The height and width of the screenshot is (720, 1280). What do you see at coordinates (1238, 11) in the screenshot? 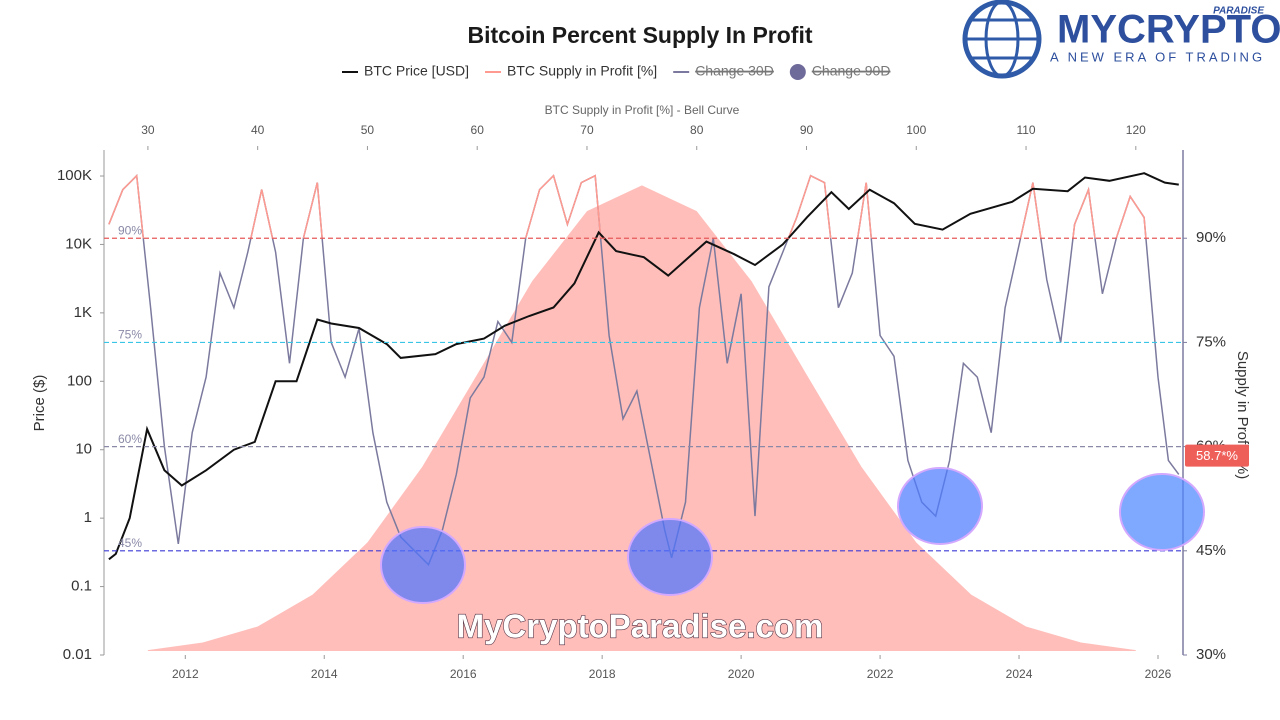
I see `logo-tag: PARADISE` at bounding box center [1238, 11].